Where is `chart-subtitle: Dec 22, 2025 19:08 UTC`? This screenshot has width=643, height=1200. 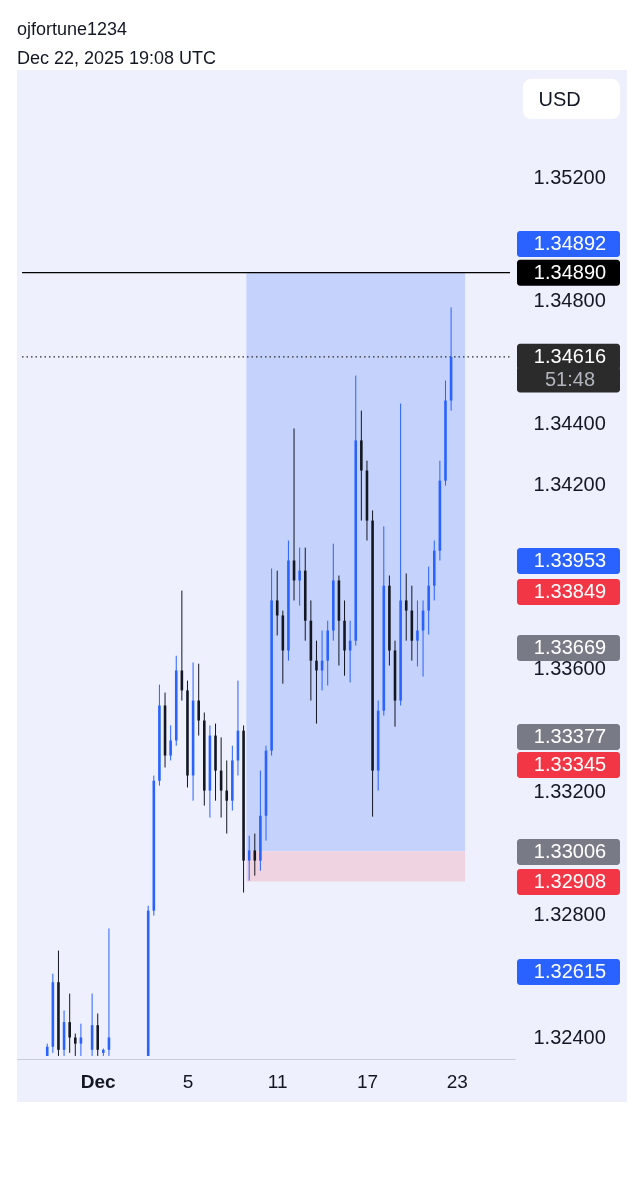 chart-subtitle: Dec 22, 2025 19:08 UTC is located at coordinates (117, 58).